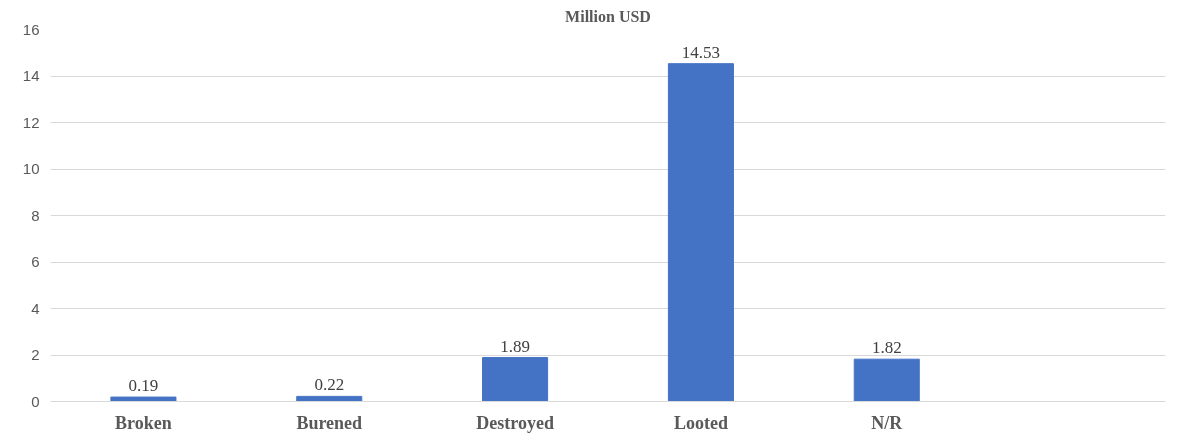 The image size is (1189, 443). What do you see at coordinates (608, 16) in the screenshot?
I see `chart-title: Million USD` at bounding box center [608, 16].